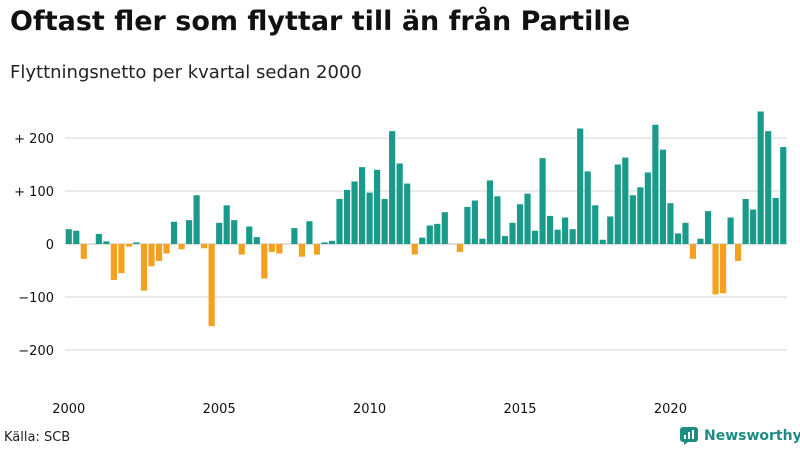 This screenshot has width=800, height=450. What do you see at coordinates (34, 139) in the screenshot?
I see `y-tick-label: + 200` at bounding box center [34, 139].